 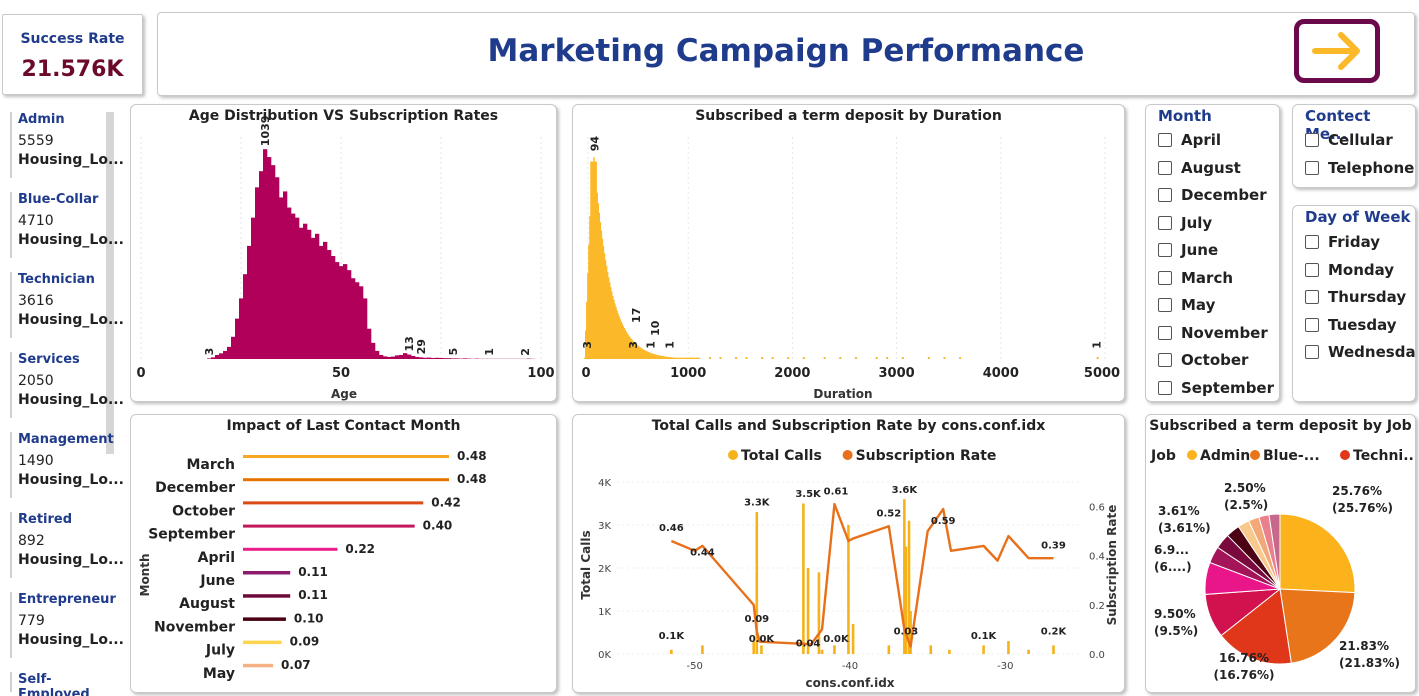 What do you see at coordinates (438, 526) in the screenshot?
I see `month-value-label: 0.40` at bounding box center [438, 526].